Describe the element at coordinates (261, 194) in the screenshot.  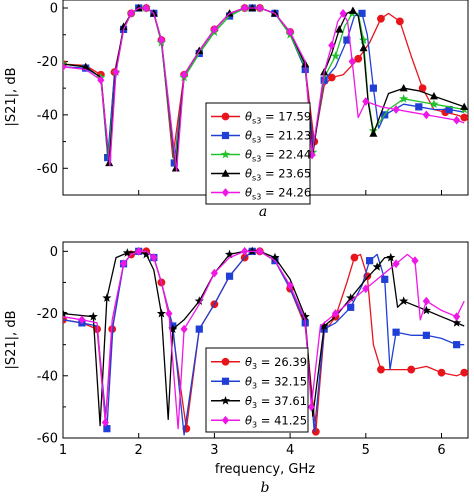
I see `legend-entry: θs3 = 24.26` at that location.